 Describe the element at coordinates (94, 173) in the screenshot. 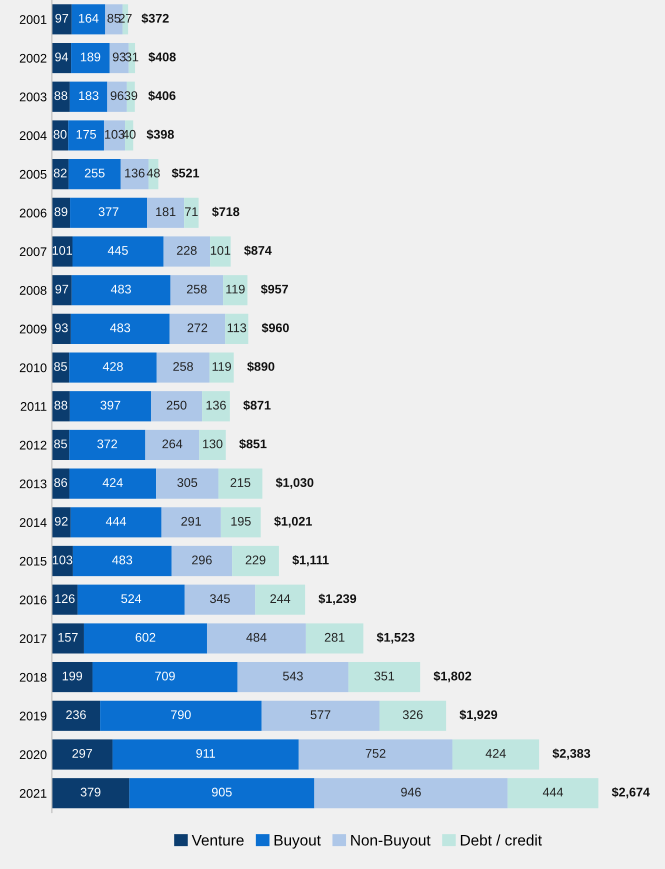

I see `data-label: 255` at that location.